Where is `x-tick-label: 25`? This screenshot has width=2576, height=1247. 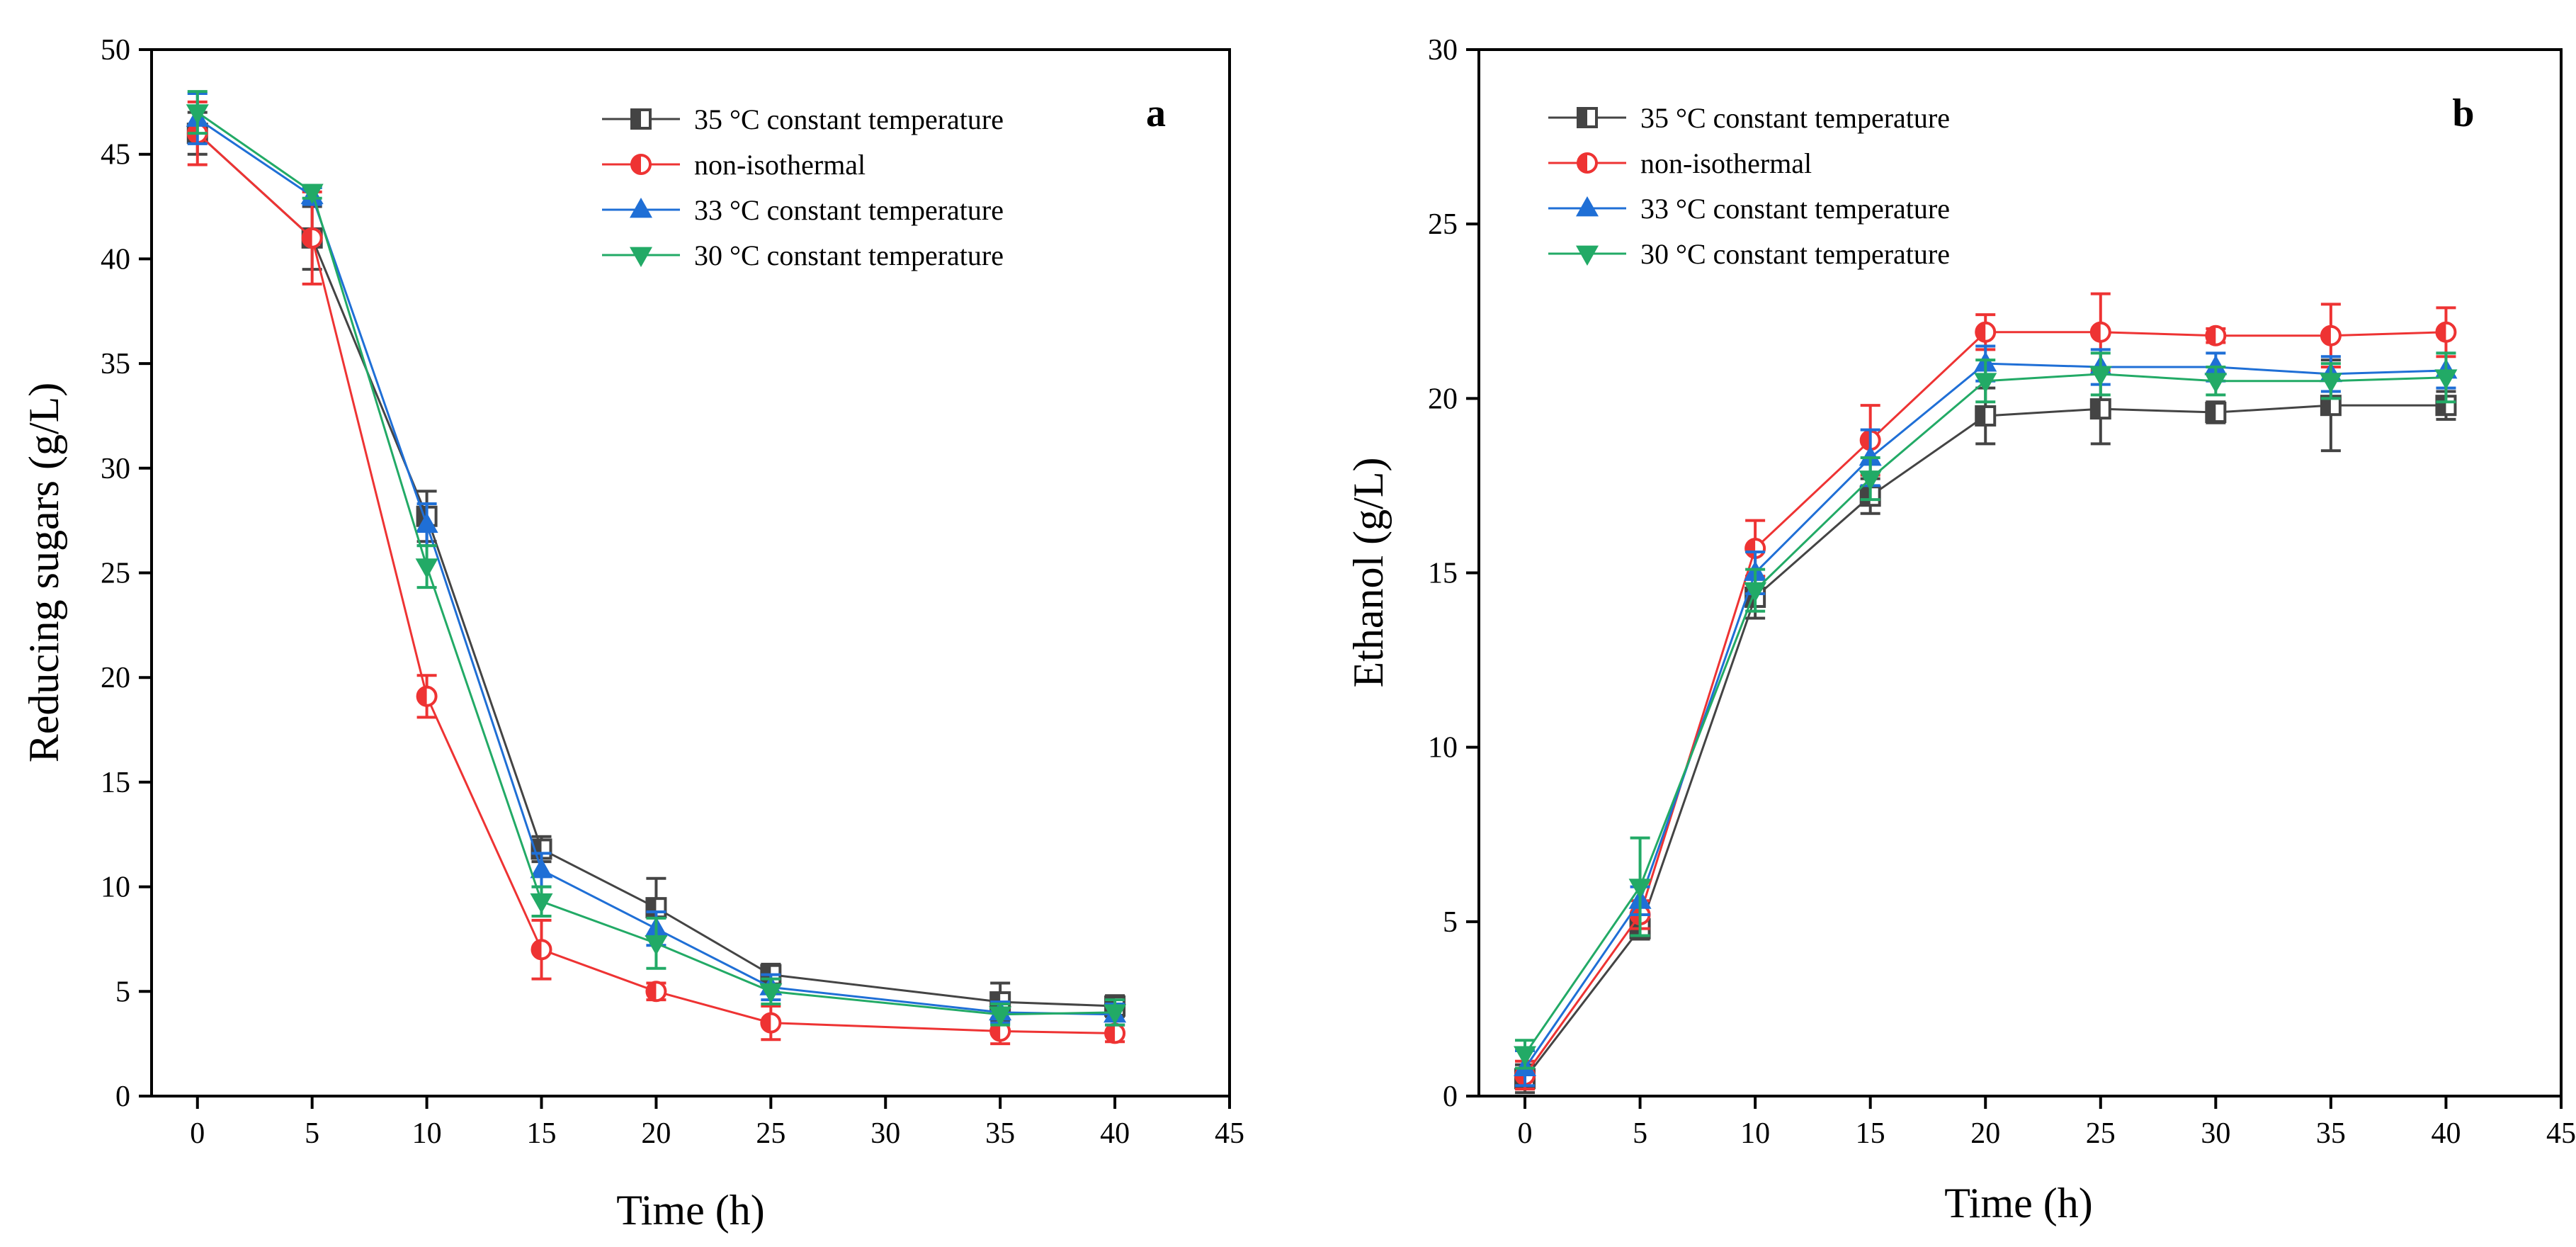 x-tick-label: 25 is located at coordinates (2101, 1133).